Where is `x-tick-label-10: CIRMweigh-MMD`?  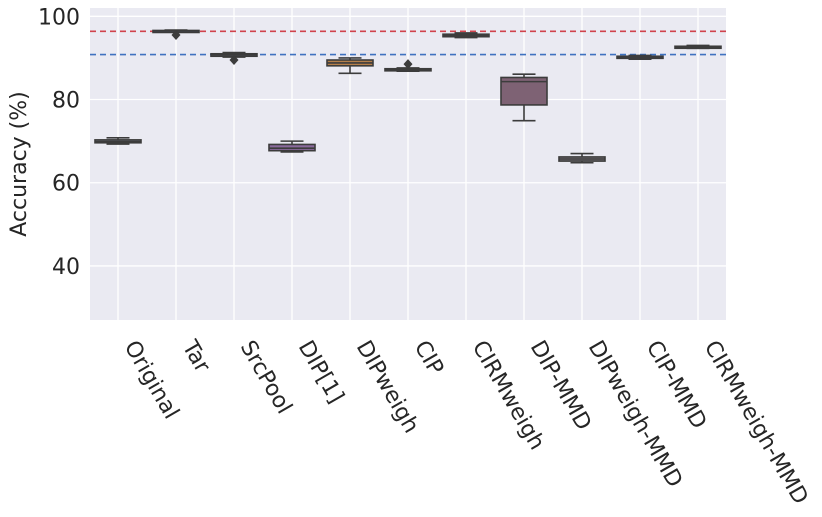 x-tick-label-10: CIRMweigh-MMD is located at coordinates (756, 423).